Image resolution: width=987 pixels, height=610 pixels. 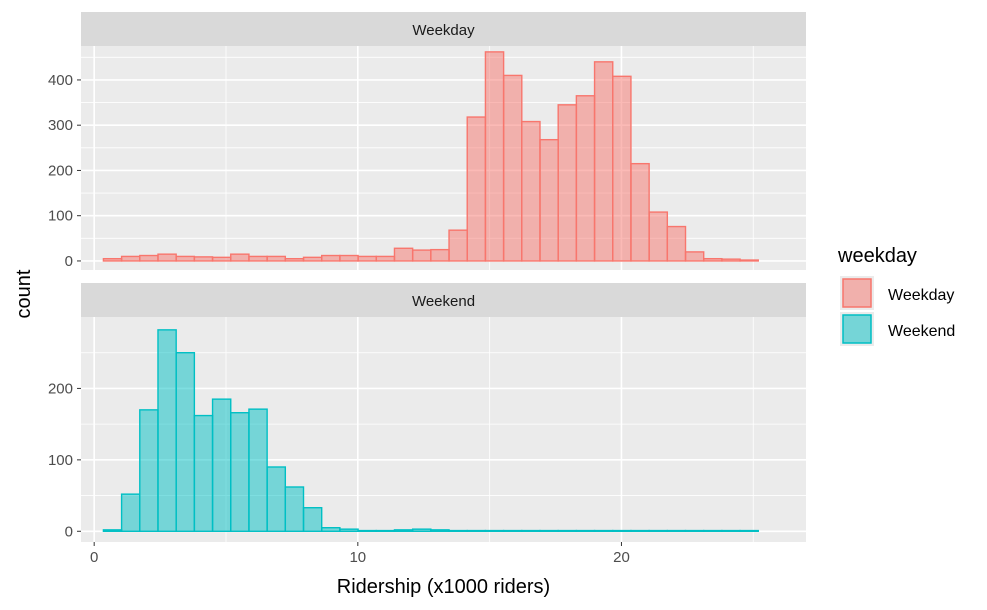 What do you see at coordinates (621, 557) in the screenshot?
I see `x-tick-label: 20` at bounding box center [621, 557].